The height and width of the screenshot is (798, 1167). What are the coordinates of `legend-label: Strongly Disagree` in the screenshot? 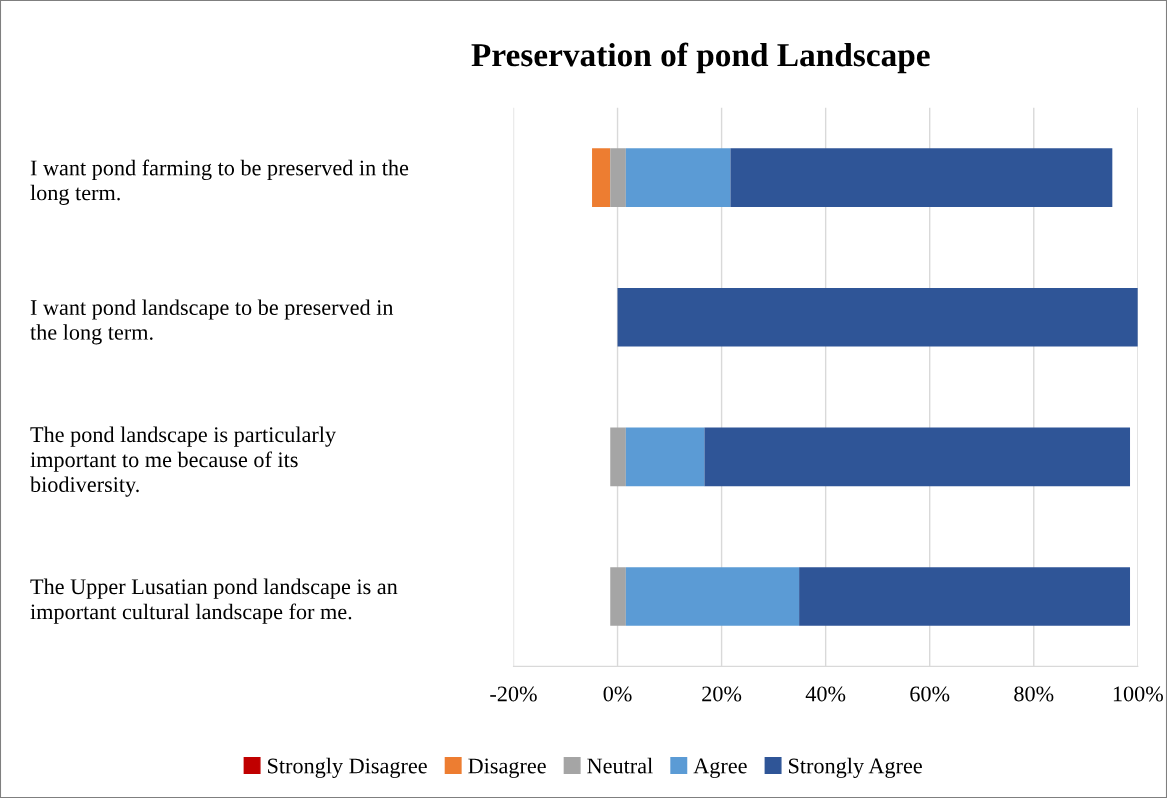 It's located at (347, 767).